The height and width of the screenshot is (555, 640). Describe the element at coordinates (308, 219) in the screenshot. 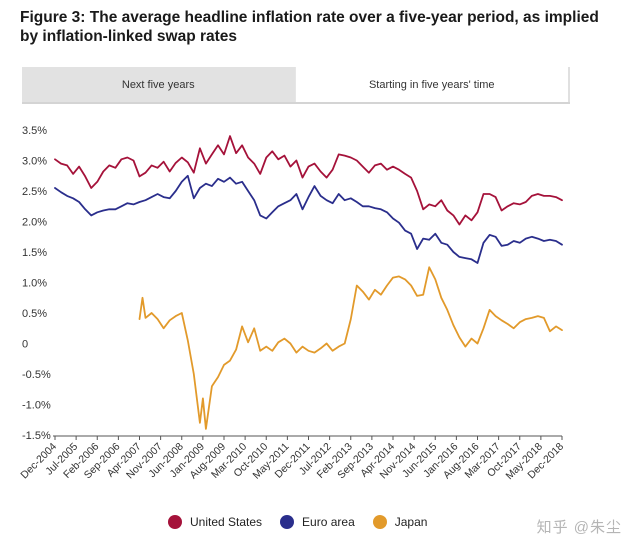

I see `series-line-euro-area` at that location.